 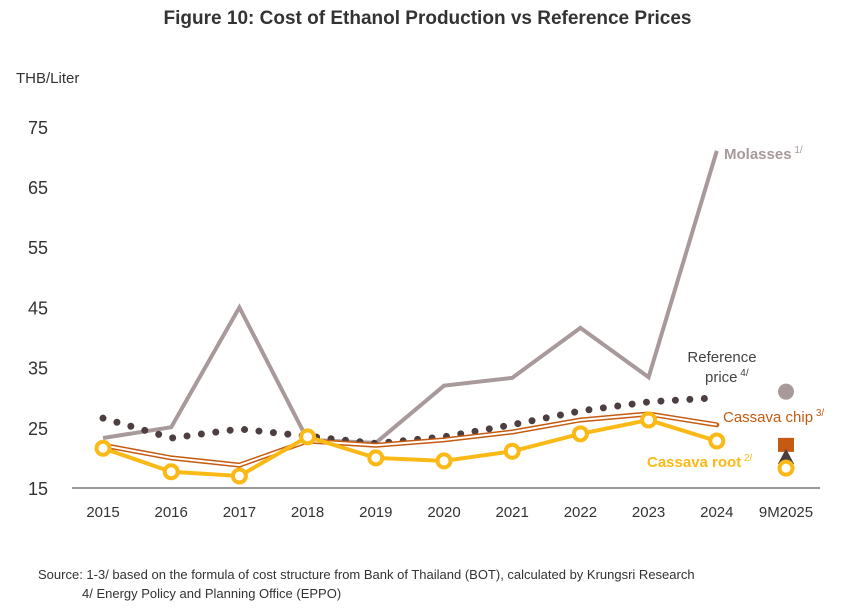 What do you see at coordinates (38, 429) in the screenshot?
I see `y-tick-label: 25` at bounding box center [38, 429].